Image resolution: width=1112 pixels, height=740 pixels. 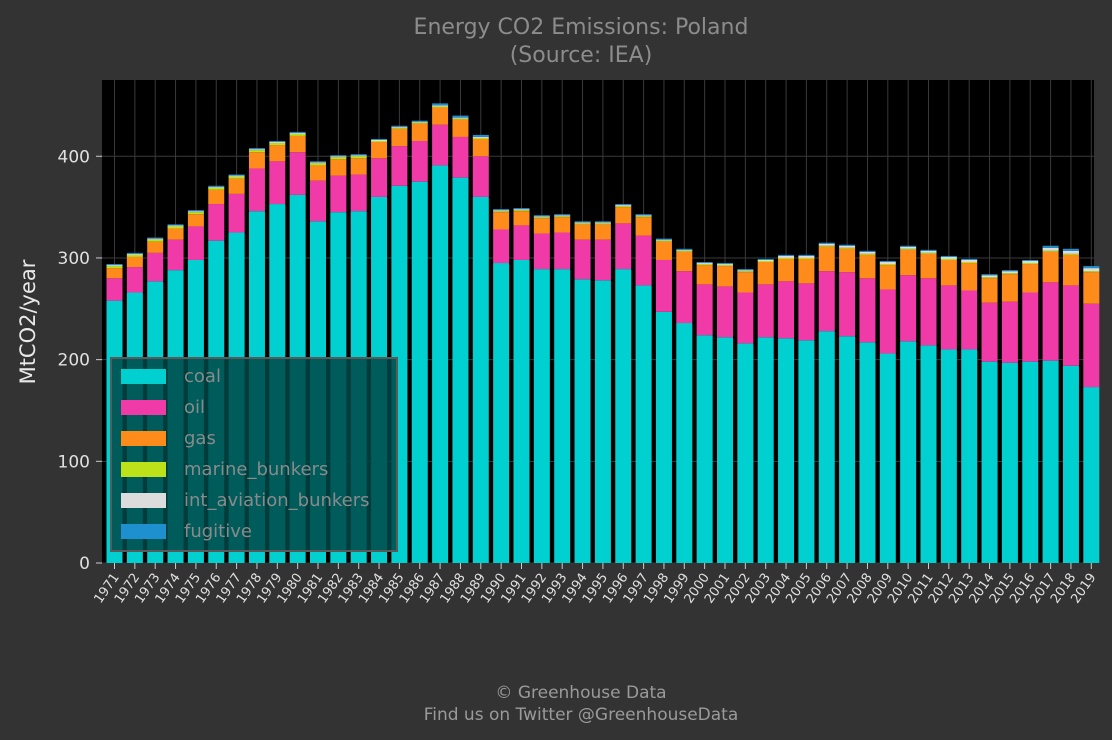 What do you see at coordinates (74, 462) in the screenshot?
I see `y-tick-label: 100` at bounding box center [74, 462].